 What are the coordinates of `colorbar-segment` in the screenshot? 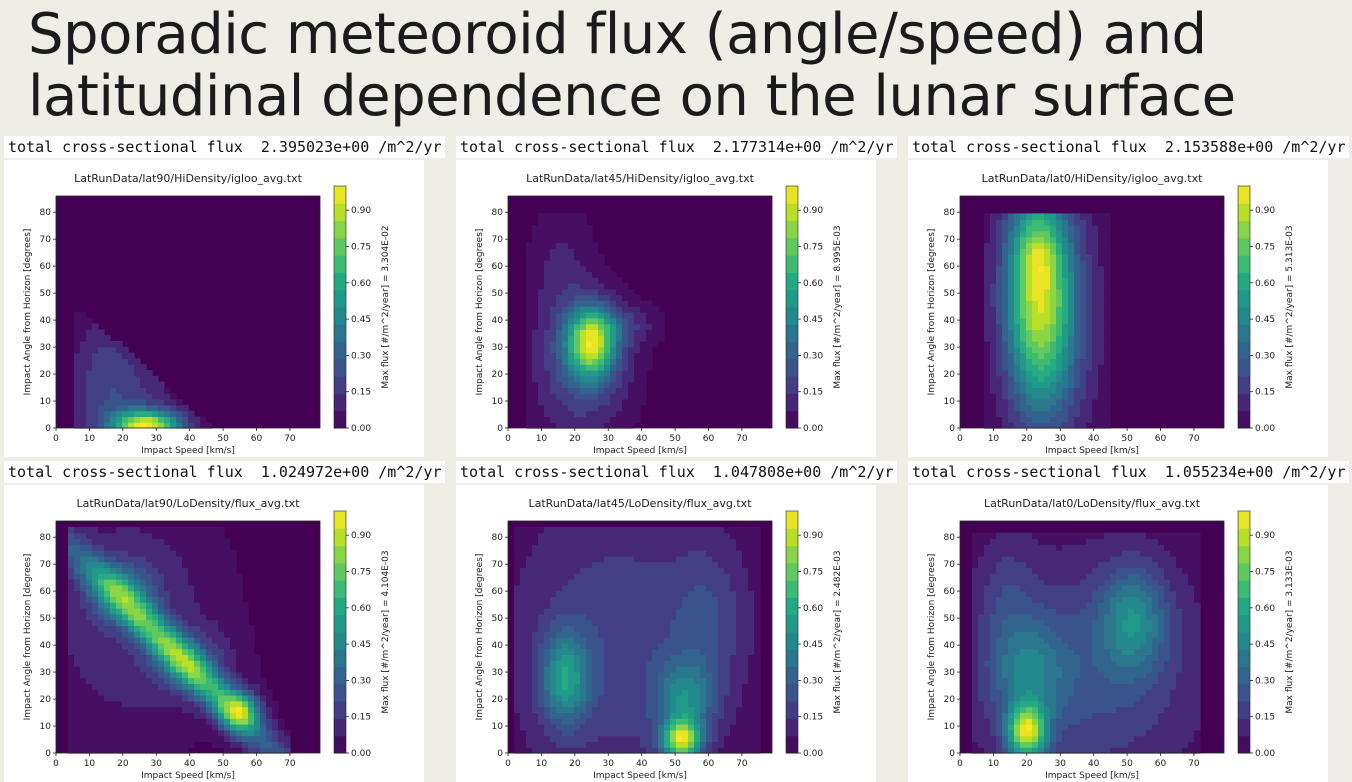 It's located at (792, 658).